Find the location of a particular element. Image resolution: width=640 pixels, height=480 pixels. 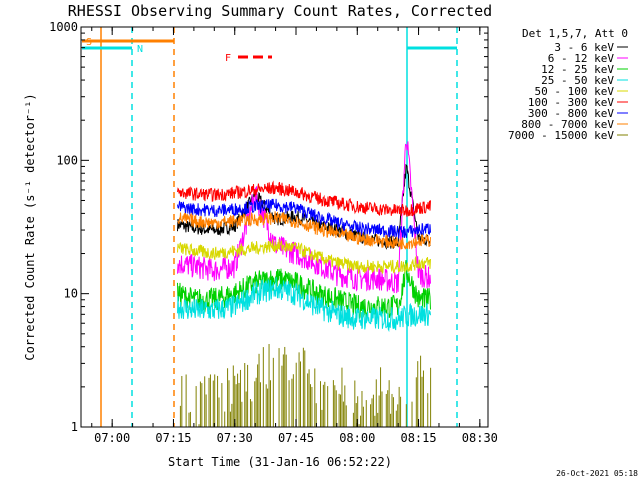

legend-label: 800 - 7000 keV is located at coordinates (567, 124).